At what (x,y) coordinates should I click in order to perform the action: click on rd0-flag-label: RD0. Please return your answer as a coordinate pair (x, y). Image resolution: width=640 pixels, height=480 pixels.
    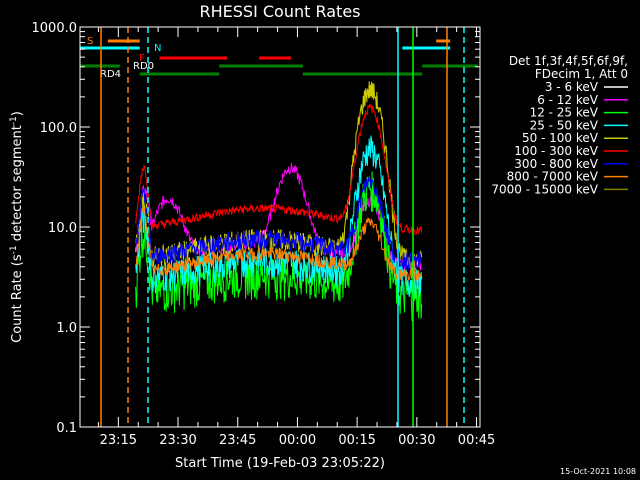
    Looking at the image, I should click on (143, 66).